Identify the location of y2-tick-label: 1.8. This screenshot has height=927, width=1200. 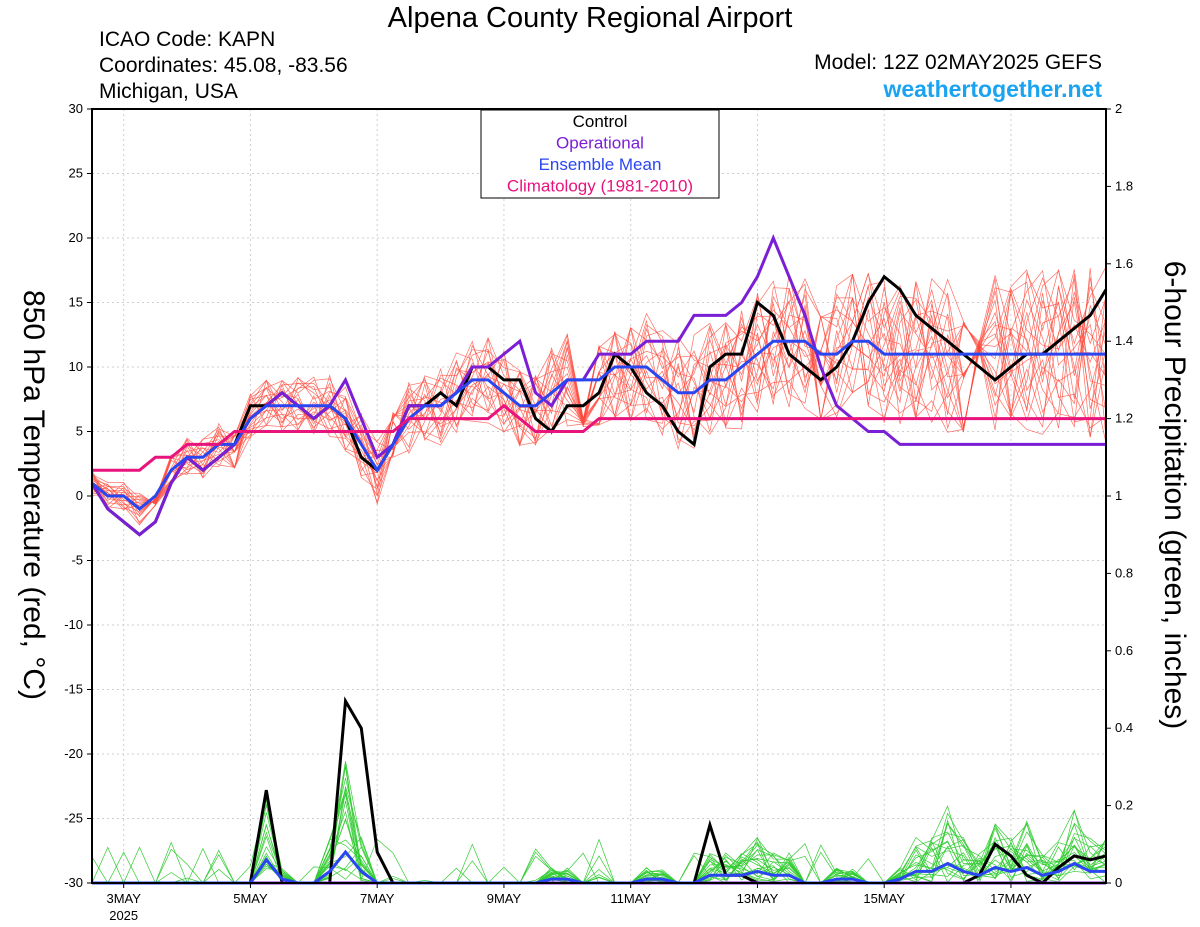
(1124, 185).